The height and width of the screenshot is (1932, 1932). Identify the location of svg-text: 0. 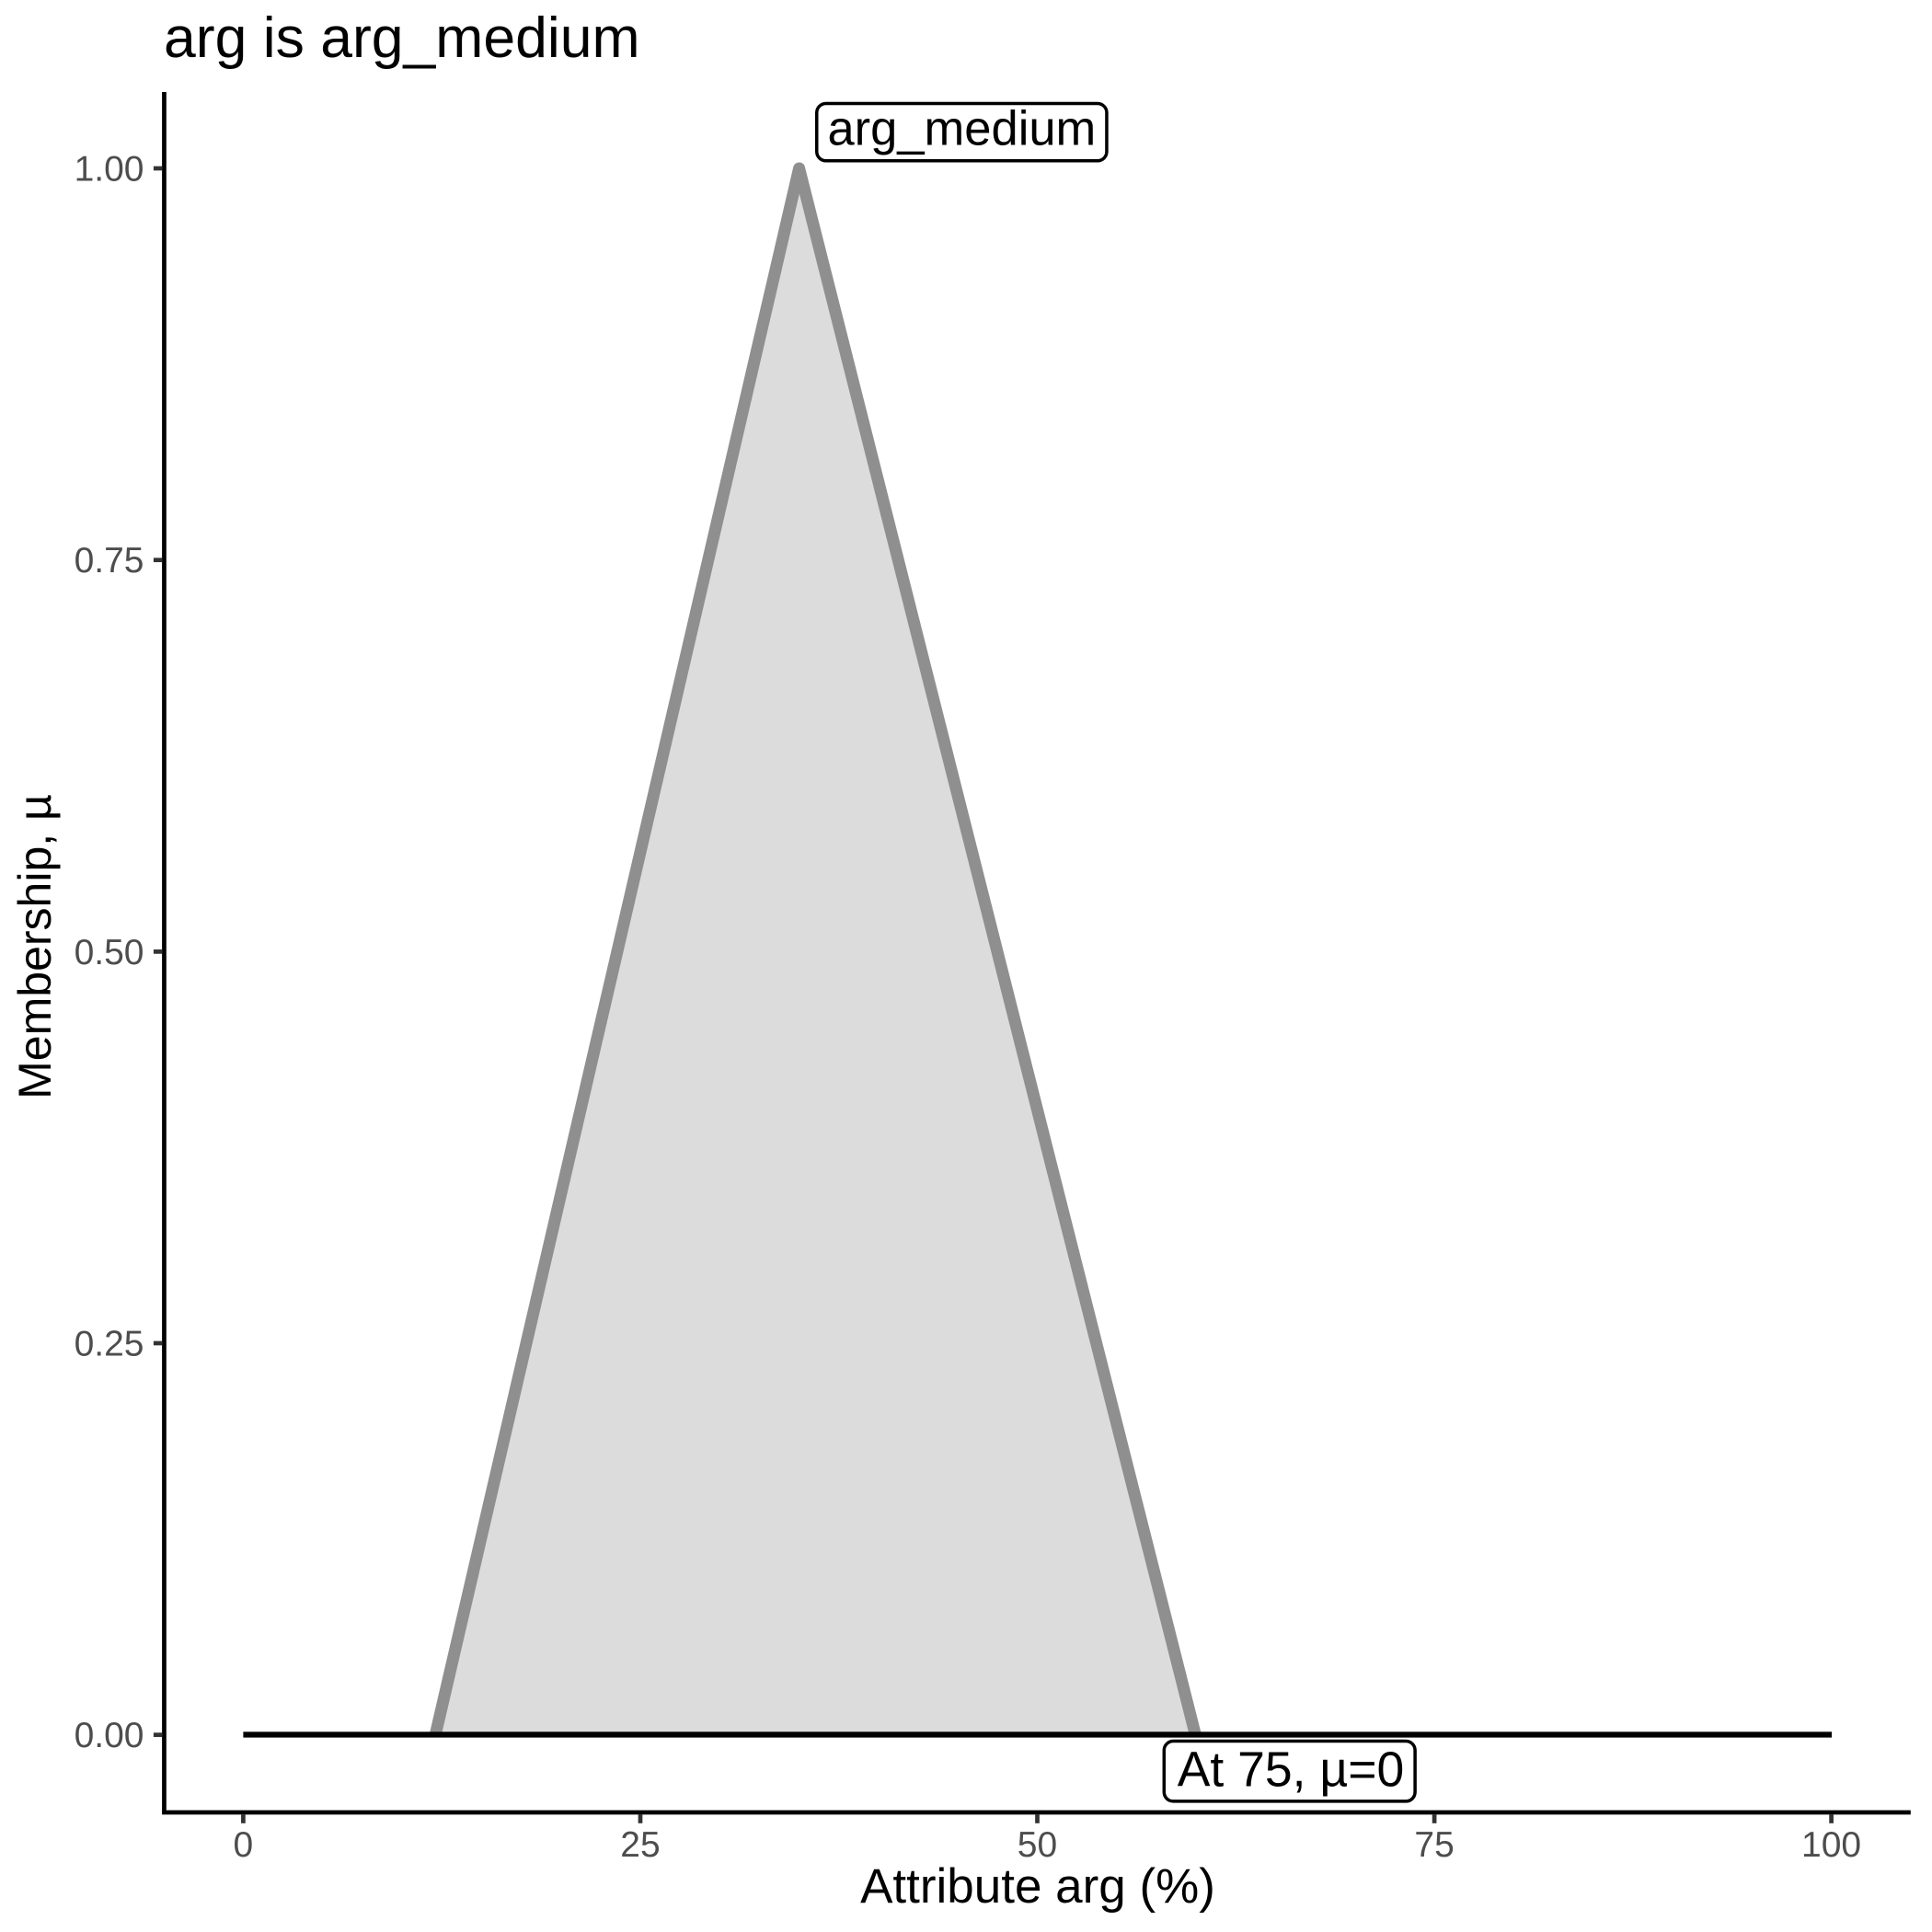
(244, 1845).